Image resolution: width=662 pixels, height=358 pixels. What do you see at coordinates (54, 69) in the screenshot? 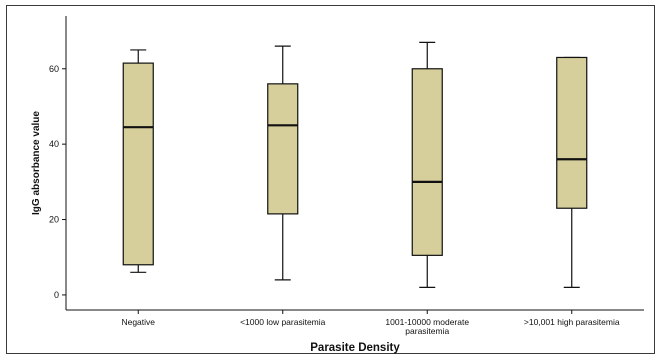
I see `y-tick-label: 60` at bounding box center [54, 69].